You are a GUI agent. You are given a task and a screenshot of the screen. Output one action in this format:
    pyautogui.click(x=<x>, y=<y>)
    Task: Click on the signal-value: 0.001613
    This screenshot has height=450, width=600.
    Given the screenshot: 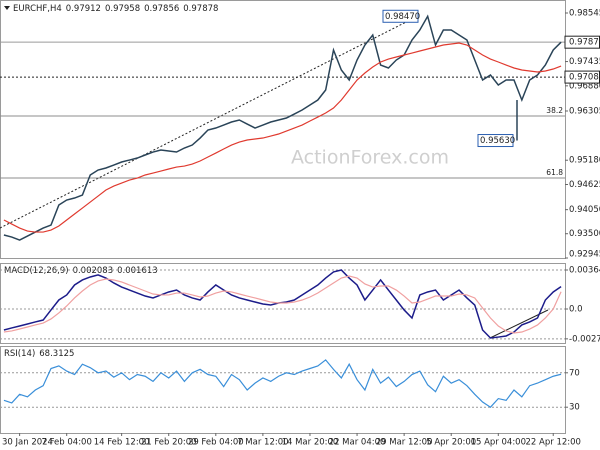 What is the action you would take?
    pyautogui.click(x=137, y=271)
    